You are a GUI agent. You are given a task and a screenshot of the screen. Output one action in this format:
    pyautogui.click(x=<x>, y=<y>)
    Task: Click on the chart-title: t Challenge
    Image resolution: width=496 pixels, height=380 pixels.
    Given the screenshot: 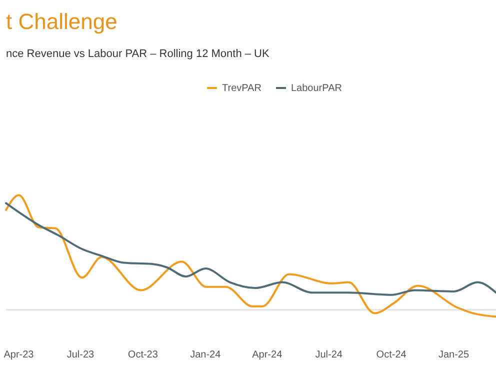 What is the action you would take?
    pyautogui.click(x=62, y=21)
    